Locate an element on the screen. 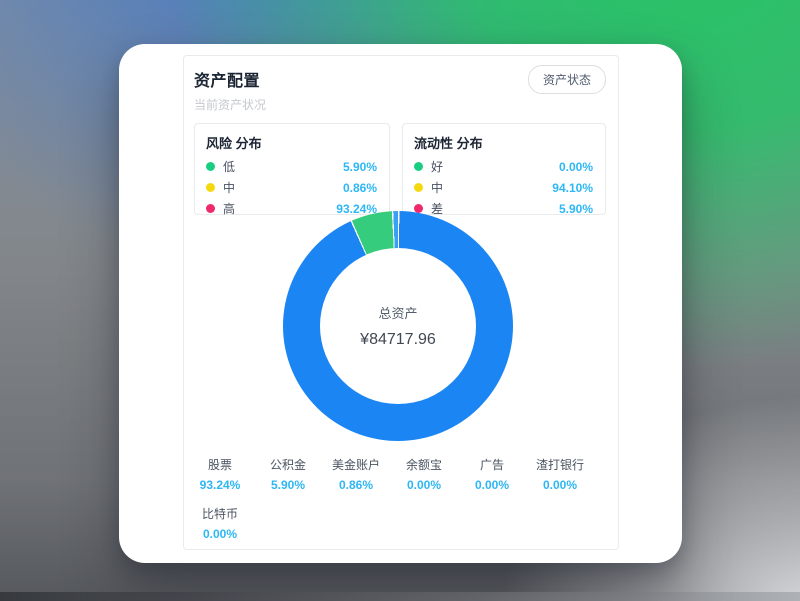 The width and height of the screenshot is (800, 601). legend-item-percent: 5.90% is located at coordinates (288, 485).